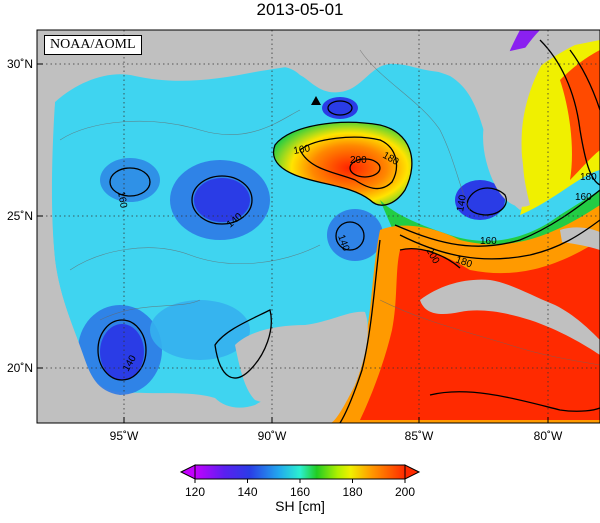 Image resolution: width=600 pixels, height=523 pixels. Describe the element at coordinates (300, 492) in the screenshot. I see `colorbar-tick-label: 160` at that location.